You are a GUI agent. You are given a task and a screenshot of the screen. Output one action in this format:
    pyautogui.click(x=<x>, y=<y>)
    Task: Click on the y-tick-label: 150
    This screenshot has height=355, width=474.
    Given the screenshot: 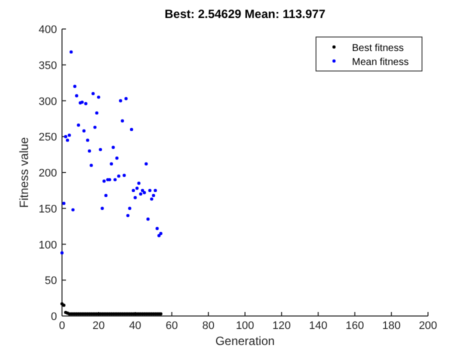 What is the action you would take?
    pyautogui.click(x=47, y=209)
    